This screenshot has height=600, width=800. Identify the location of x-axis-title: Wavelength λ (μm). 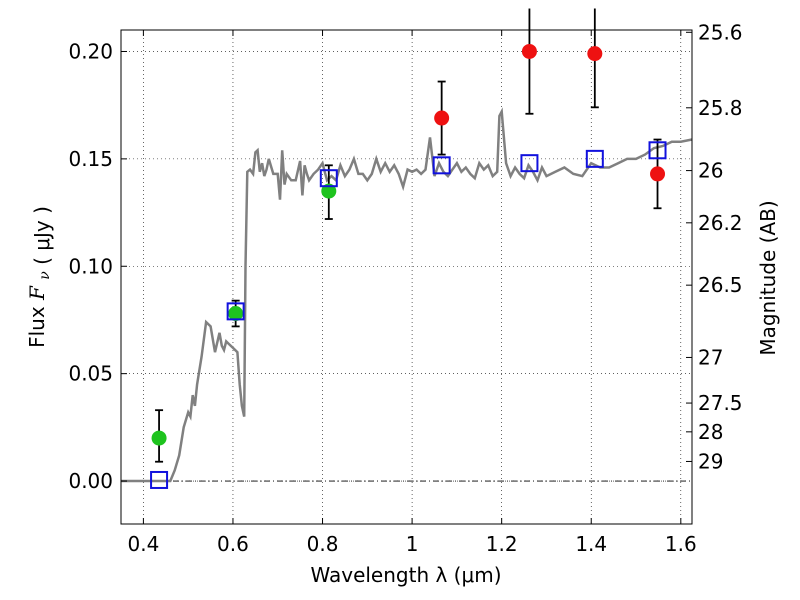
(405, 575).